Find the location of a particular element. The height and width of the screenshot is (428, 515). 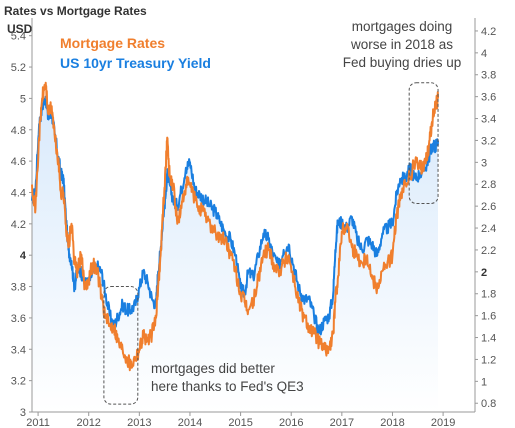

right-tick-label: 1.2 is located at coordinates (488, 360).